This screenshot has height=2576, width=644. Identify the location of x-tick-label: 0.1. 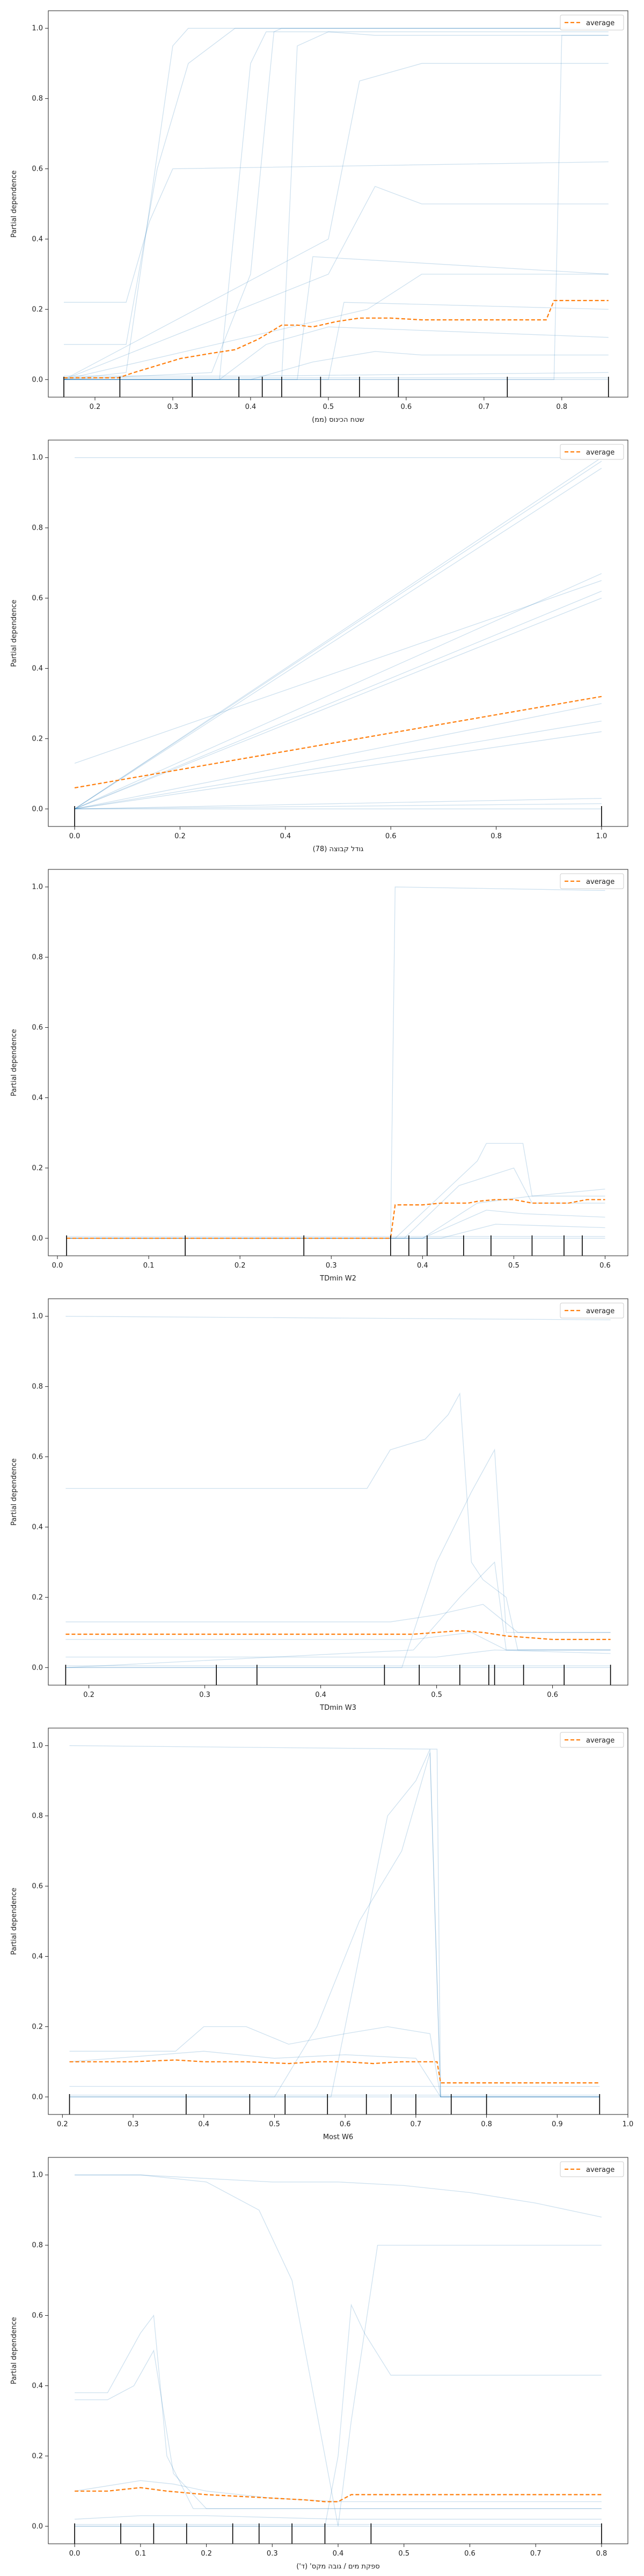
(149, 1266).